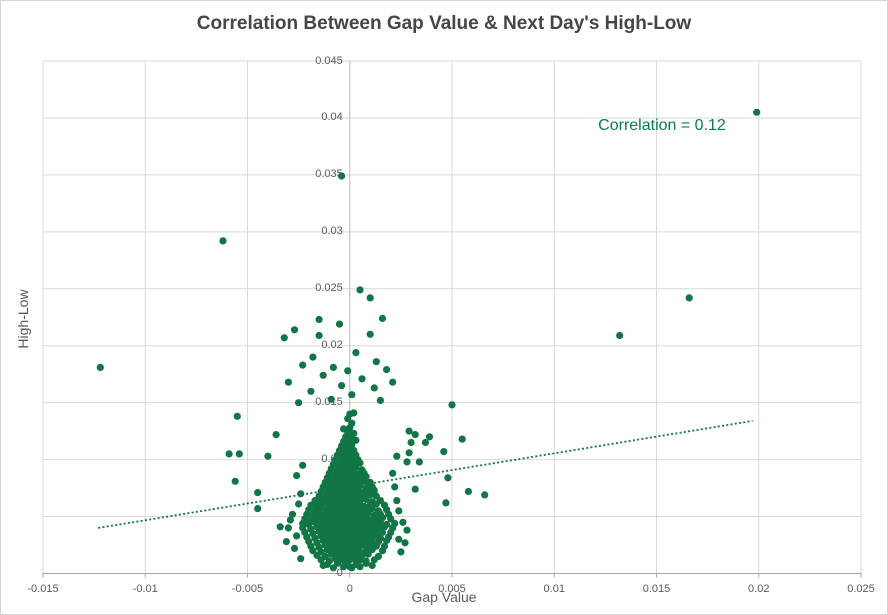 This screenshot has height=615, width=888. I want to click on y-tick-label: 0.025, so click(329, 288).